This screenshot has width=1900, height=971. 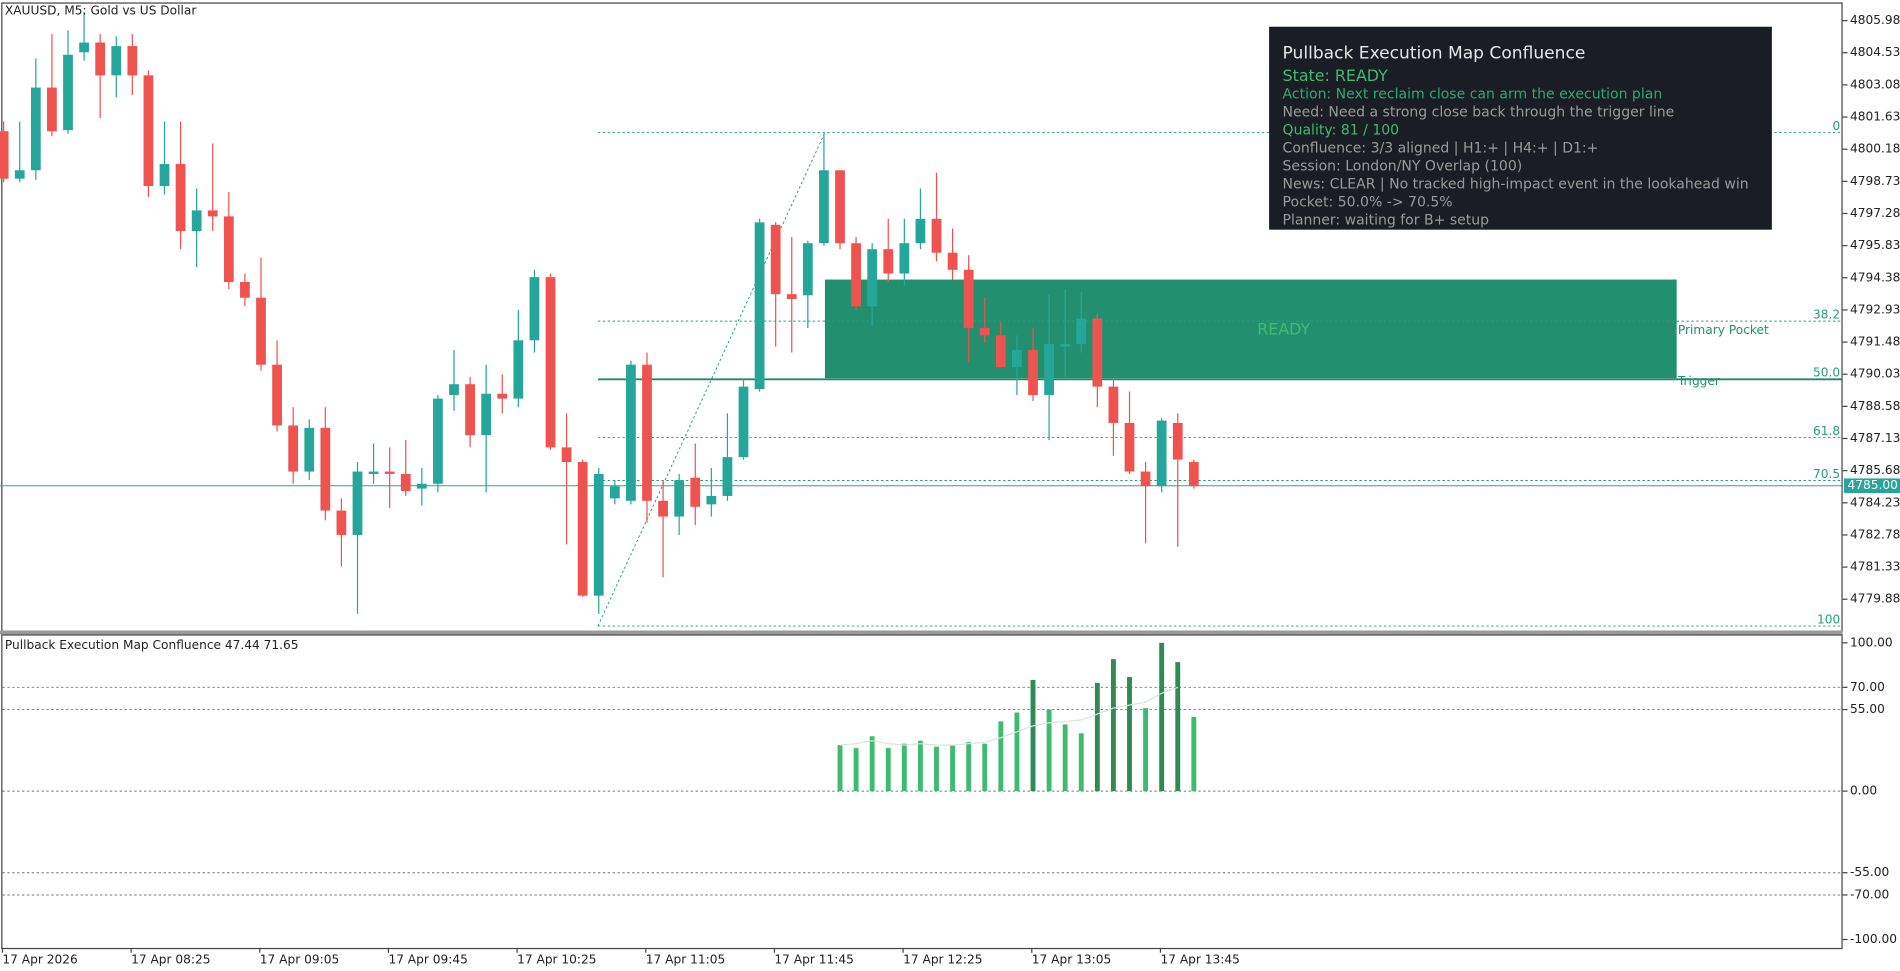 What do you see at coordinates (1875, 502) in the screenshot?
I see `y-tick-label: 4784.23` at bounding box center [1875, 502].